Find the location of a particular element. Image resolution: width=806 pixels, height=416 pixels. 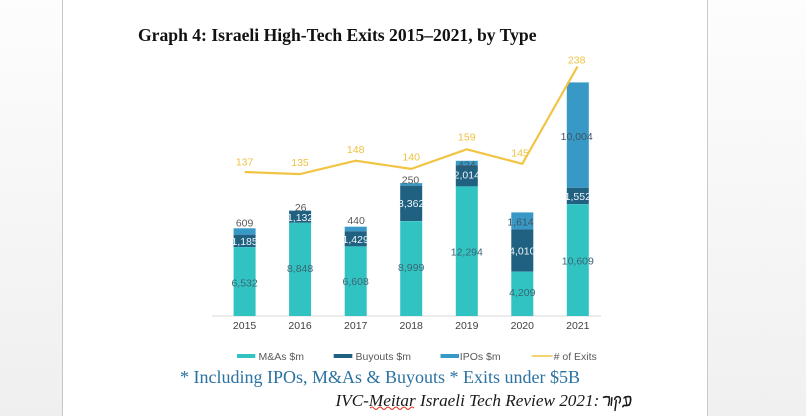

svg-text: 1,132 is located at coordinates (300, 218).